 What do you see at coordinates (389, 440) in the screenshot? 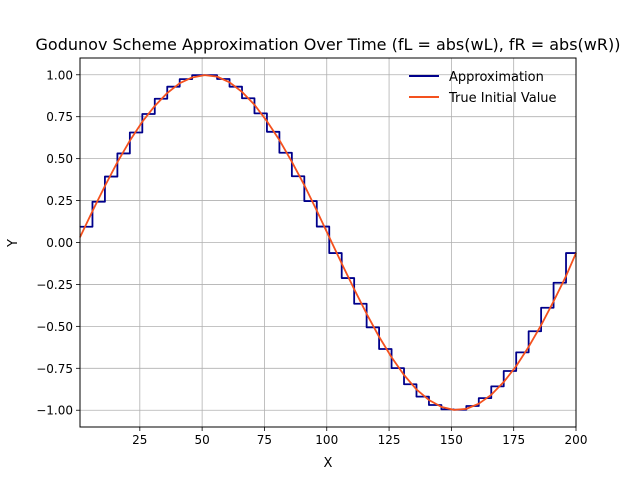
I see `x-tick-label: 125` at bounding box center [389, 440].